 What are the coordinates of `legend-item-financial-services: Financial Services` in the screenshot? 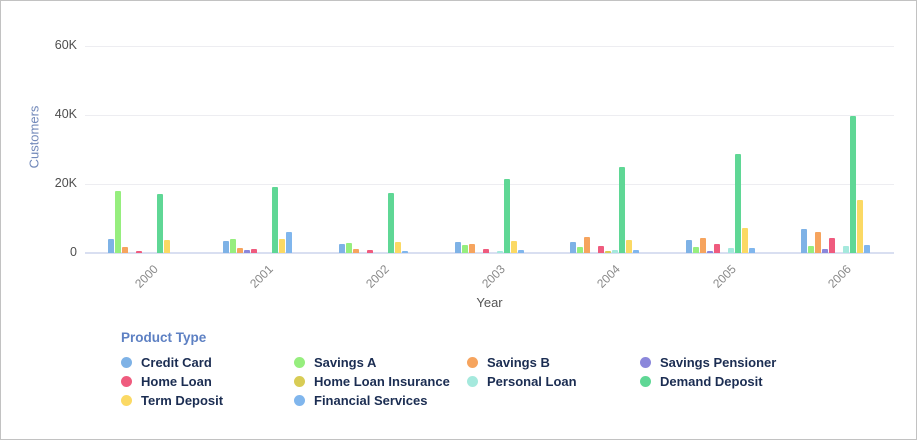 It's located at (380, 400).